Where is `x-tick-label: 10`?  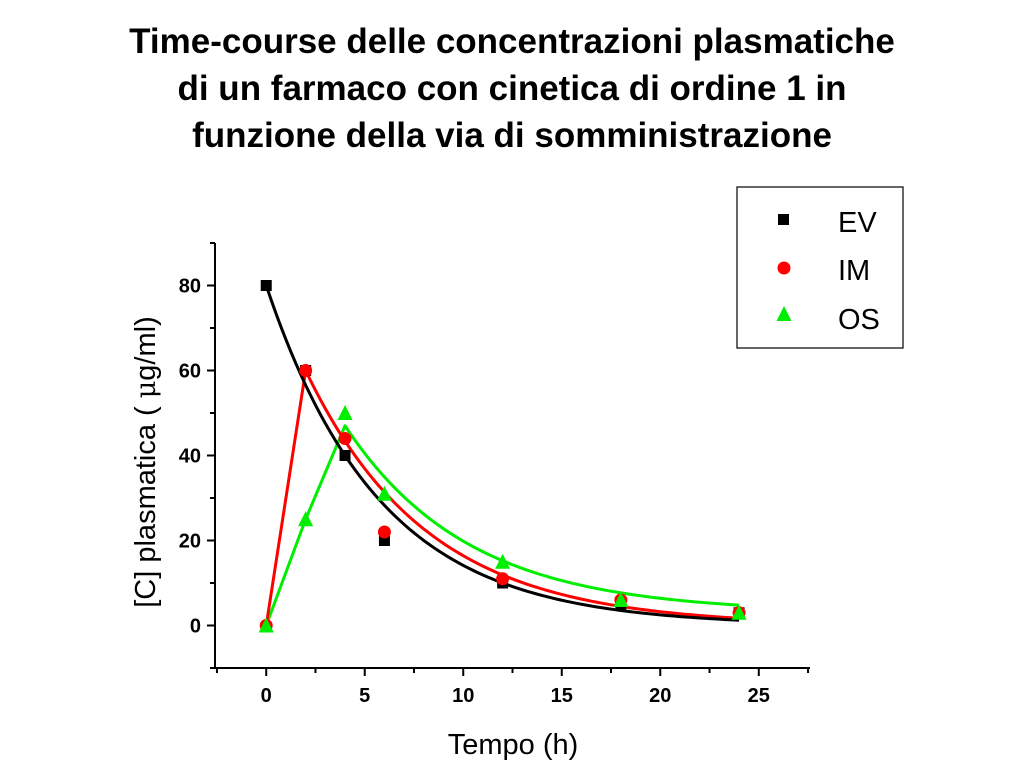 x-tick-label: 10 is located at coordinates (463, 696).